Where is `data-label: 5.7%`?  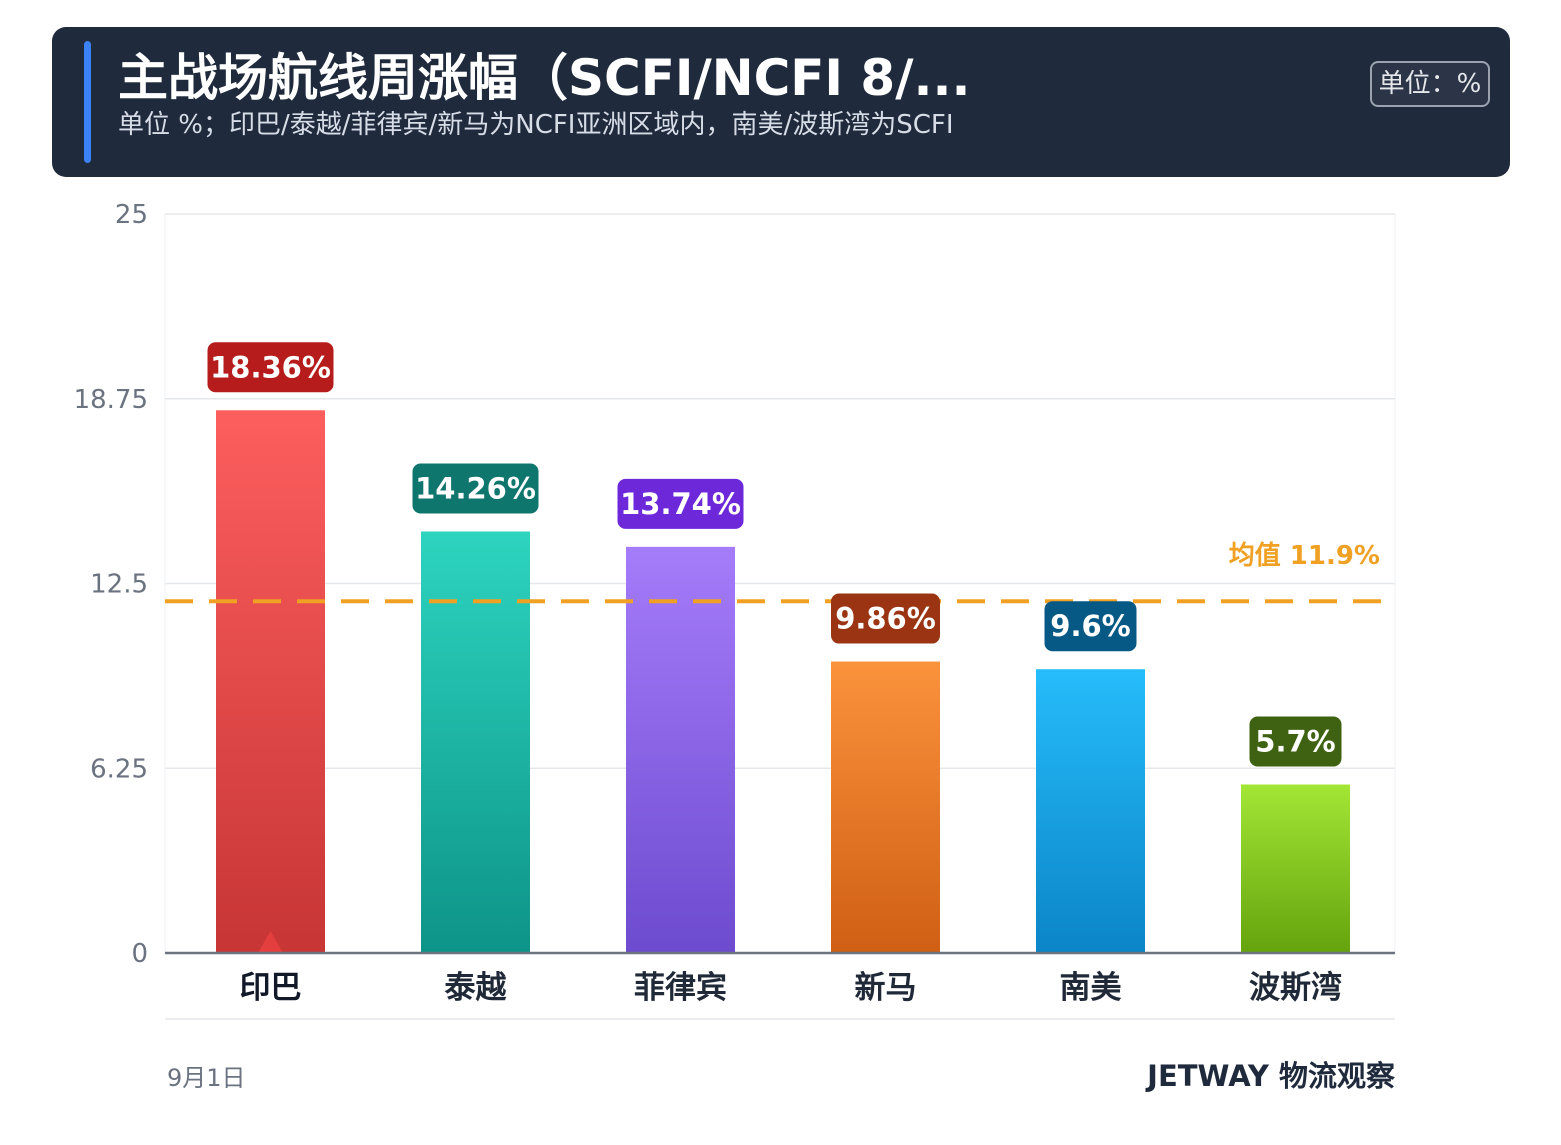
data-label: 5.7% is located at coordinates (1295, 742).